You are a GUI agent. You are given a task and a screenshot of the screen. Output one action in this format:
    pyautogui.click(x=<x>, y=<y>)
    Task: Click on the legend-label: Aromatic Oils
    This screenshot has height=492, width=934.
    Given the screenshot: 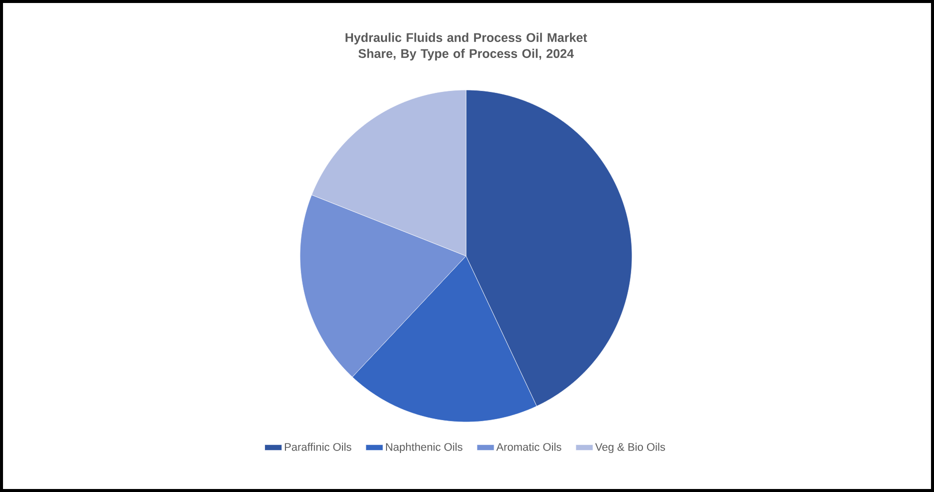 What is the action you would take?
    pyautogui.click(x=529, y=446)
    